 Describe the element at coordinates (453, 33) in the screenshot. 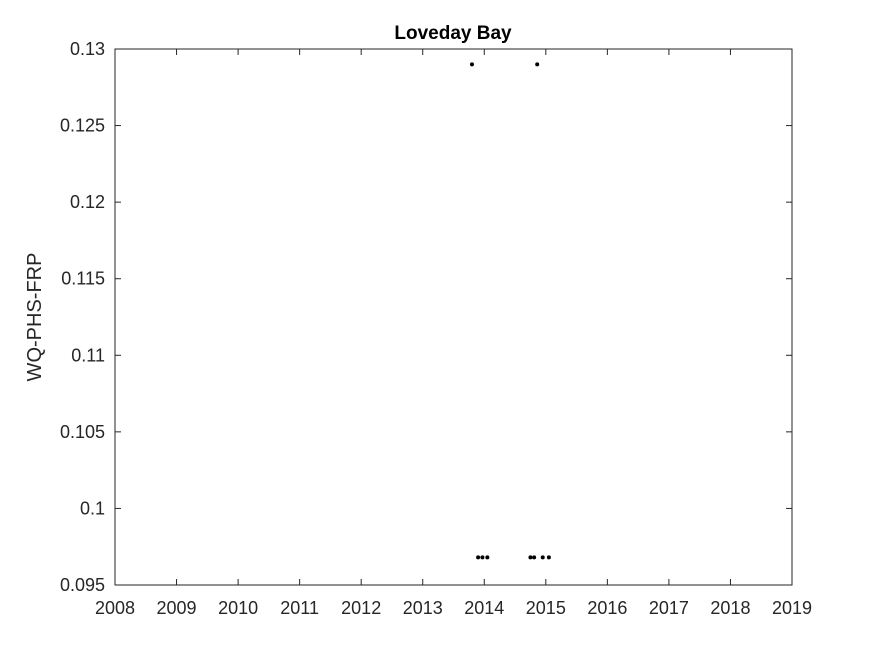

I see `chart-title: Loveday Bay` at that location.